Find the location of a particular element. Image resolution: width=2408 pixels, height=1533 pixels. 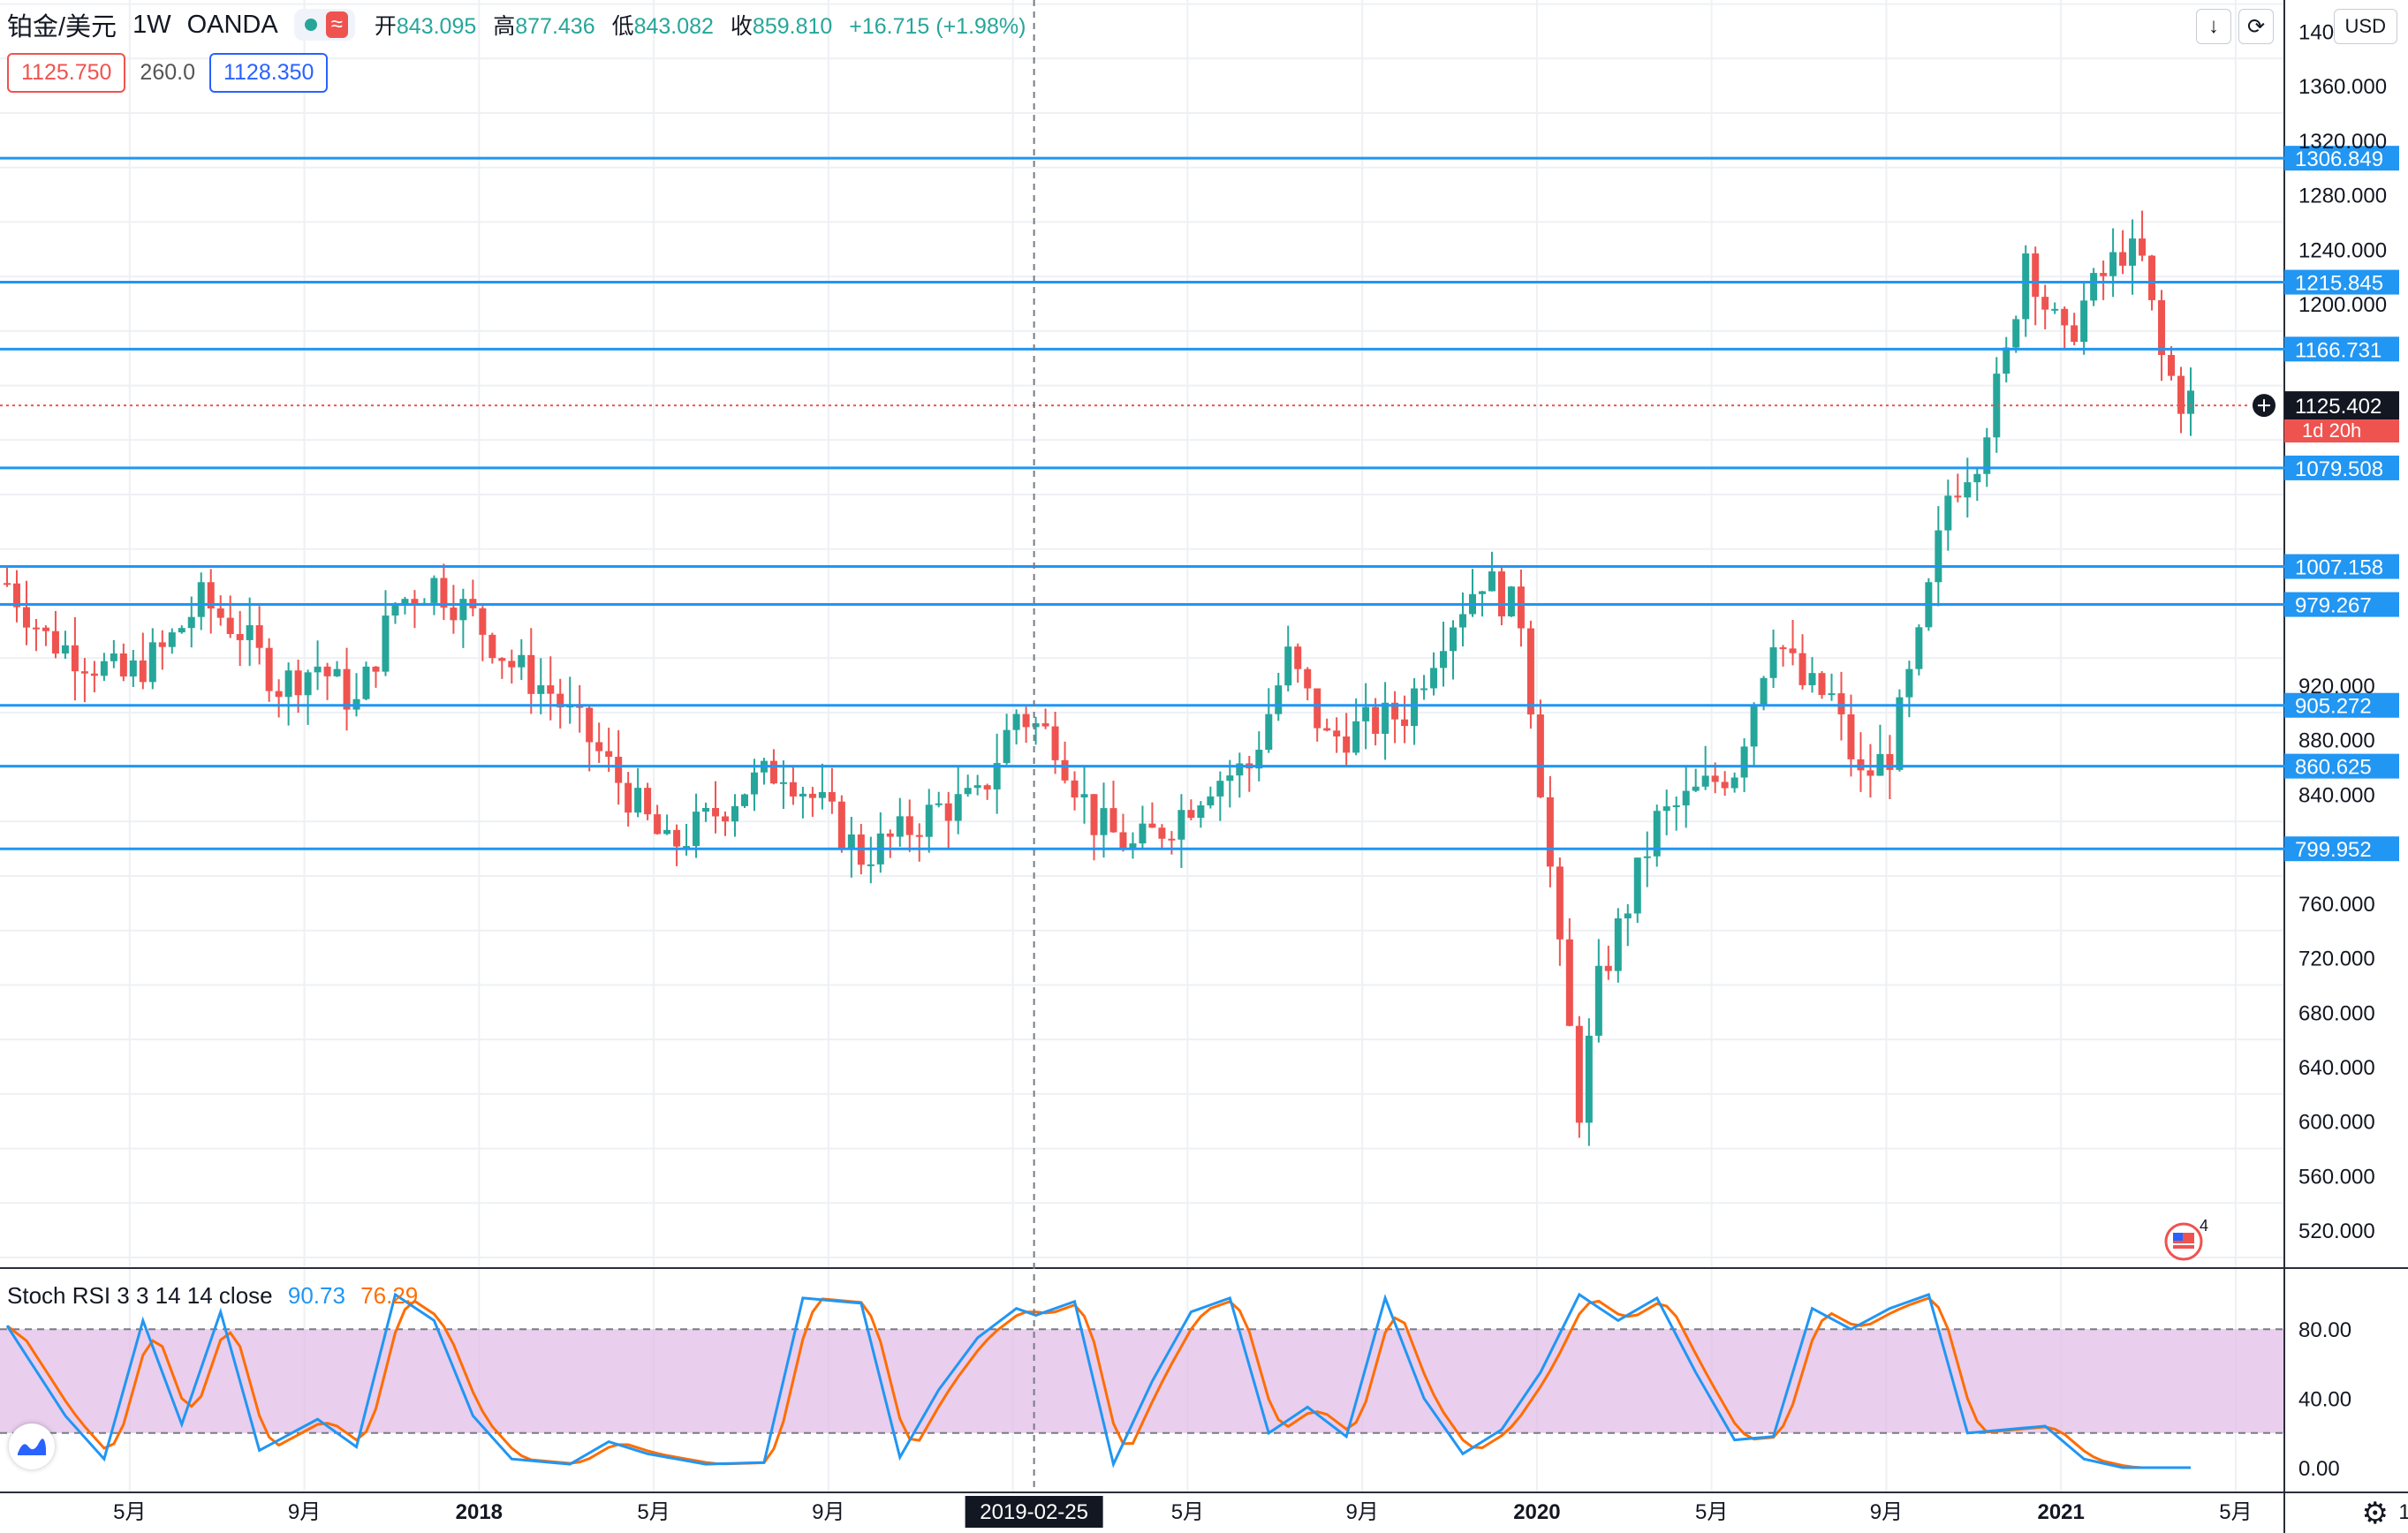

download-icon: ↓ is located at coordinates (2213, 26).